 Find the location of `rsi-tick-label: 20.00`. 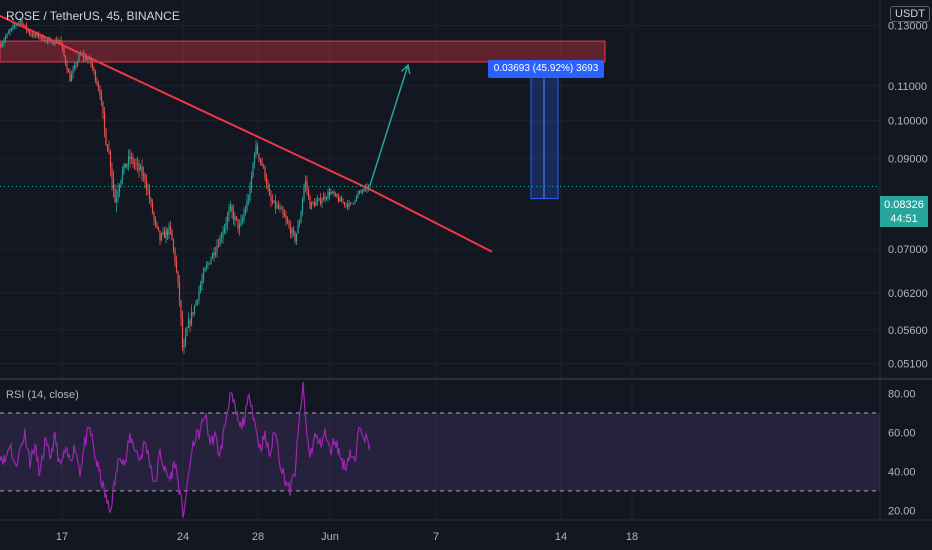

rsi-tick-label: 20.00 is located at coordinates (902, 511).